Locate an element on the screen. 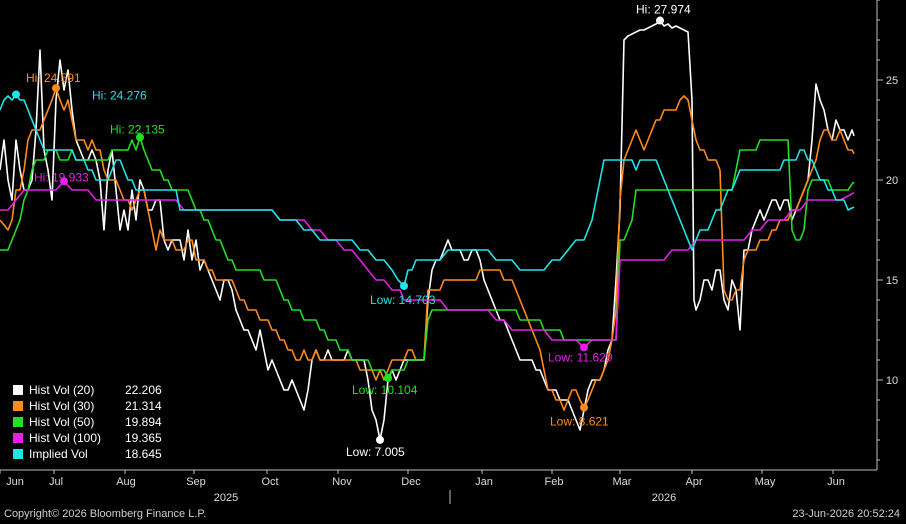 The image size is (906, 524). x-tick-label: Oct is located at coordinates (269, 482).